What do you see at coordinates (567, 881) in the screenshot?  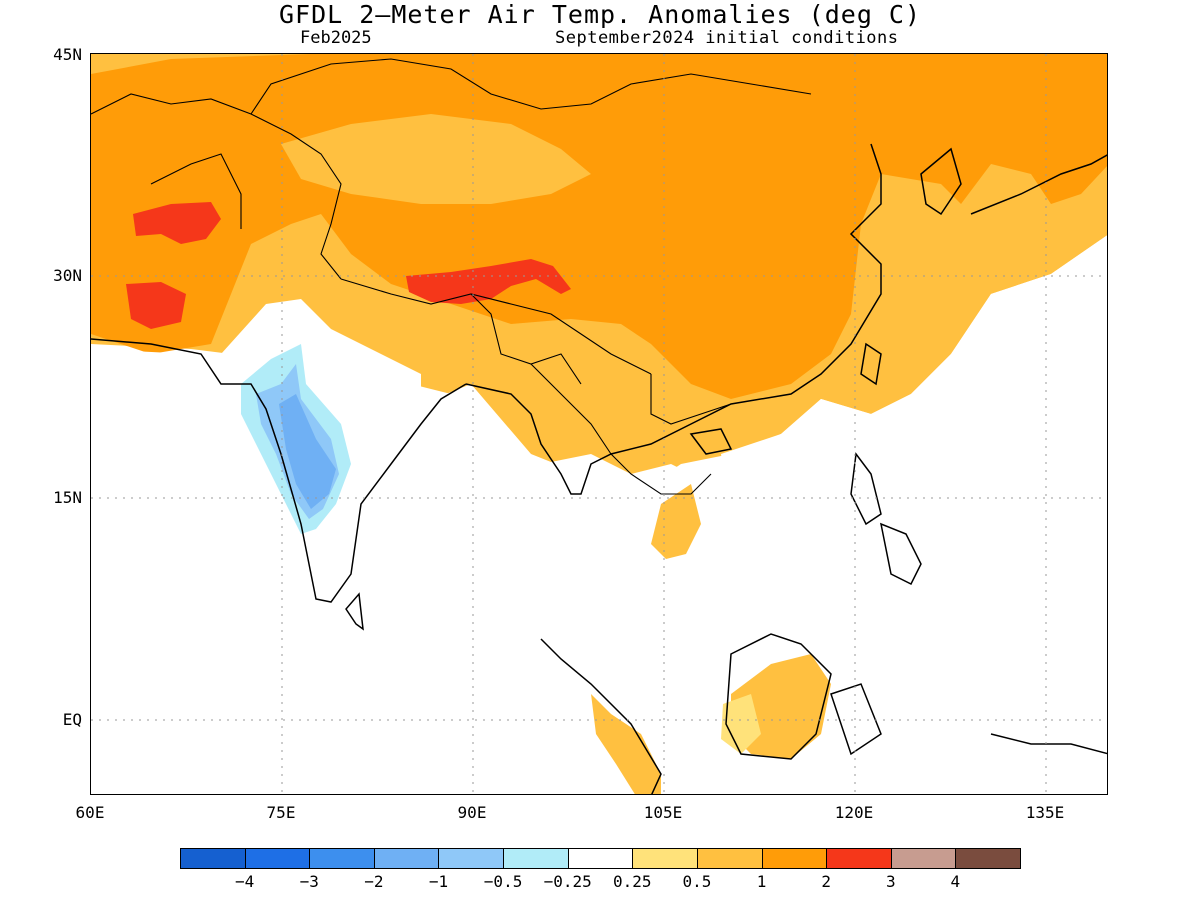 I see `colorbar-label: −0.25` at bounding box center [567, 881].